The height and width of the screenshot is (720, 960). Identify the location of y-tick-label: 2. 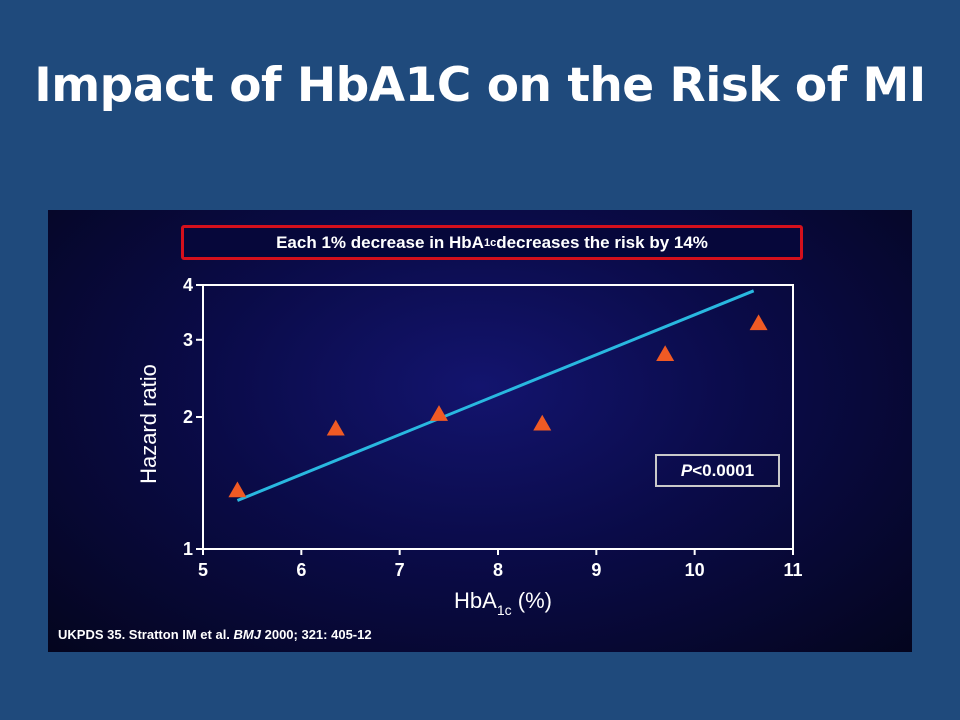
(188, 417).